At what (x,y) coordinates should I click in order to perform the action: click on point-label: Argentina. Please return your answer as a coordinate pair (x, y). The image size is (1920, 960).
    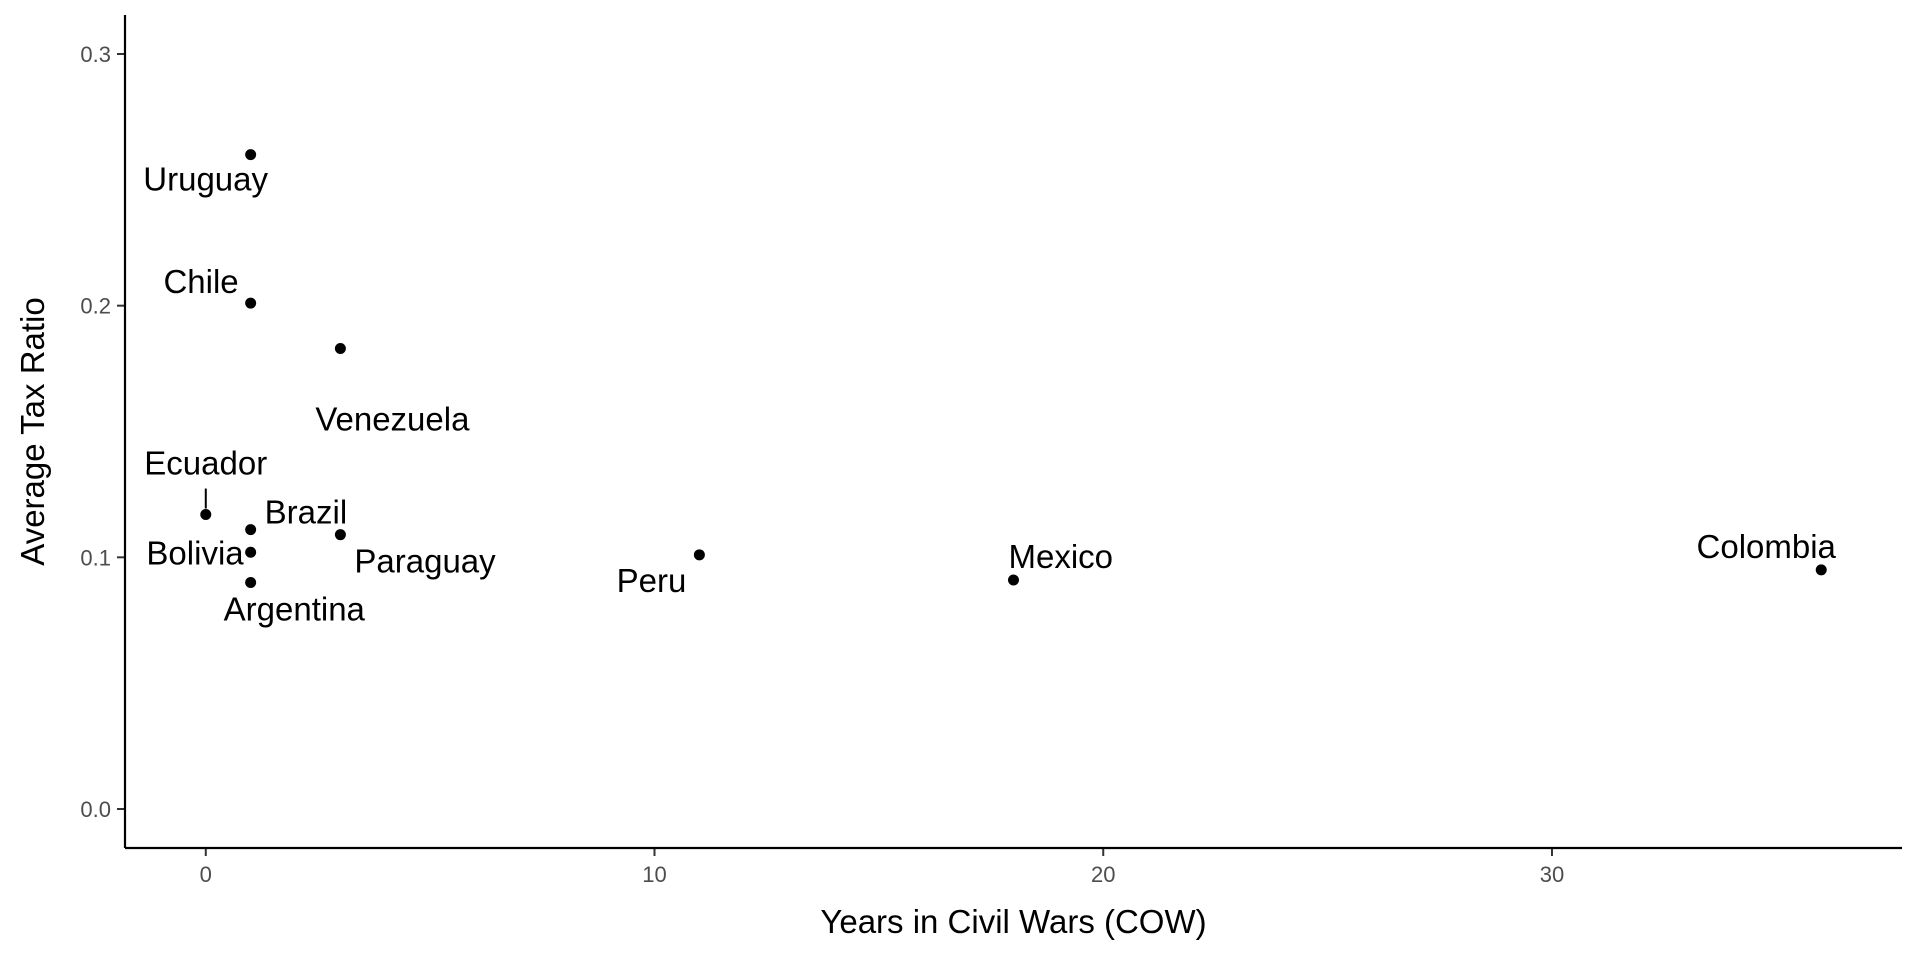
    Looking at the image, I should click on (295, 608).